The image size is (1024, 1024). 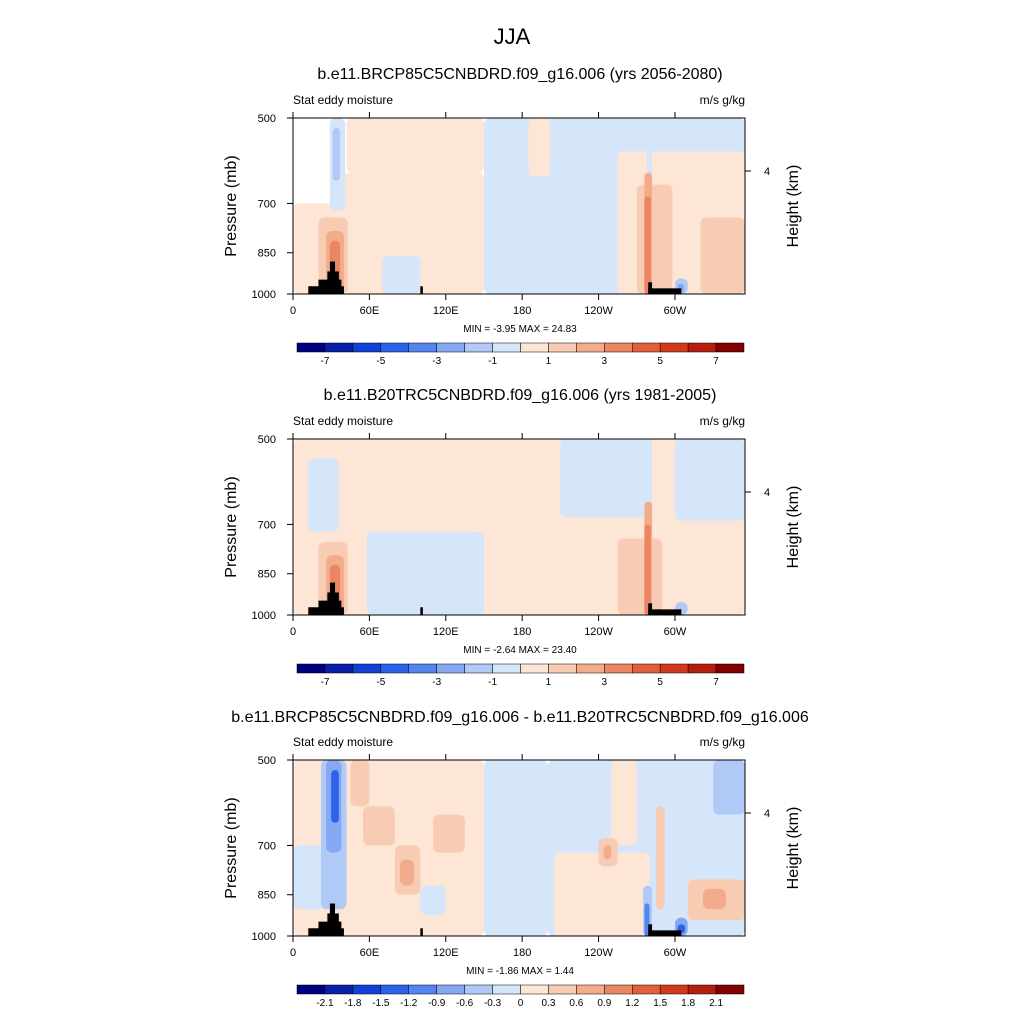 What do you see at coordinates (325, 1003) in the screenshot?
I see `colorbar-label: -2.1` at bounding box center [325, 1003].